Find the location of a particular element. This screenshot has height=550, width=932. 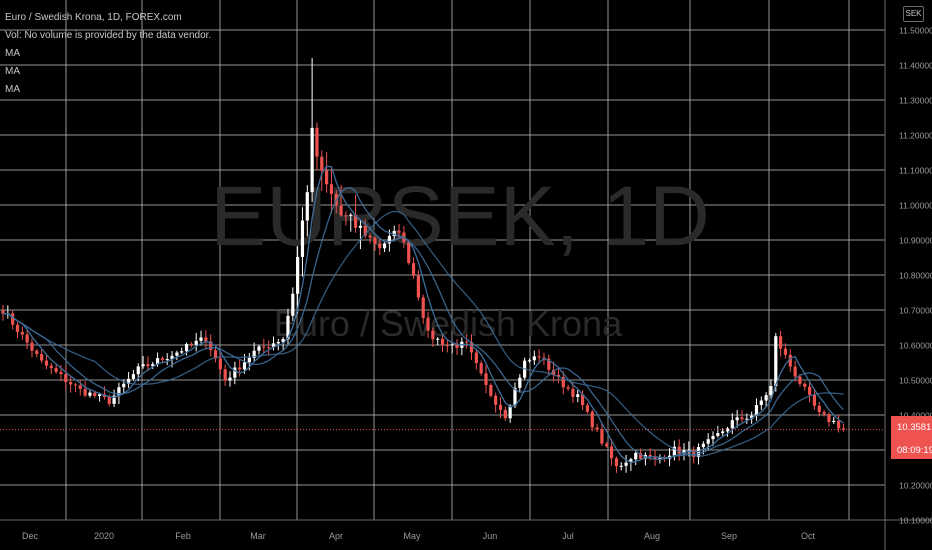

time-tick-label: Jun is located at coordinates (490, 536).